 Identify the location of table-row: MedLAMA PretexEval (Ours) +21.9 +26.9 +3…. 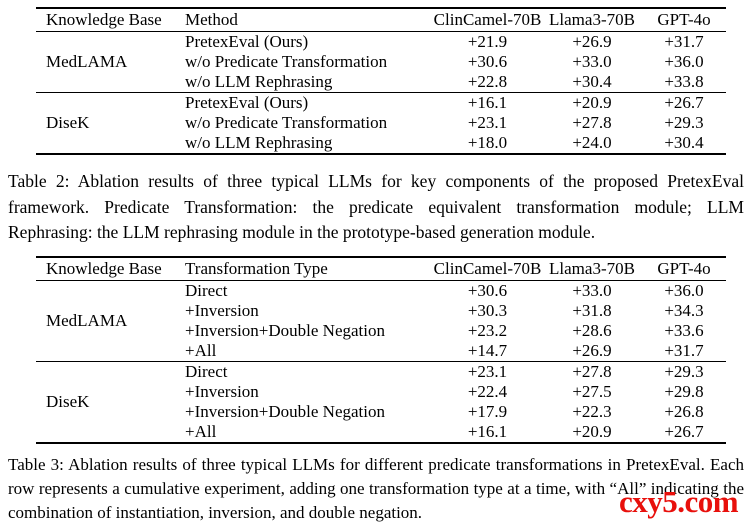
(381, 51).